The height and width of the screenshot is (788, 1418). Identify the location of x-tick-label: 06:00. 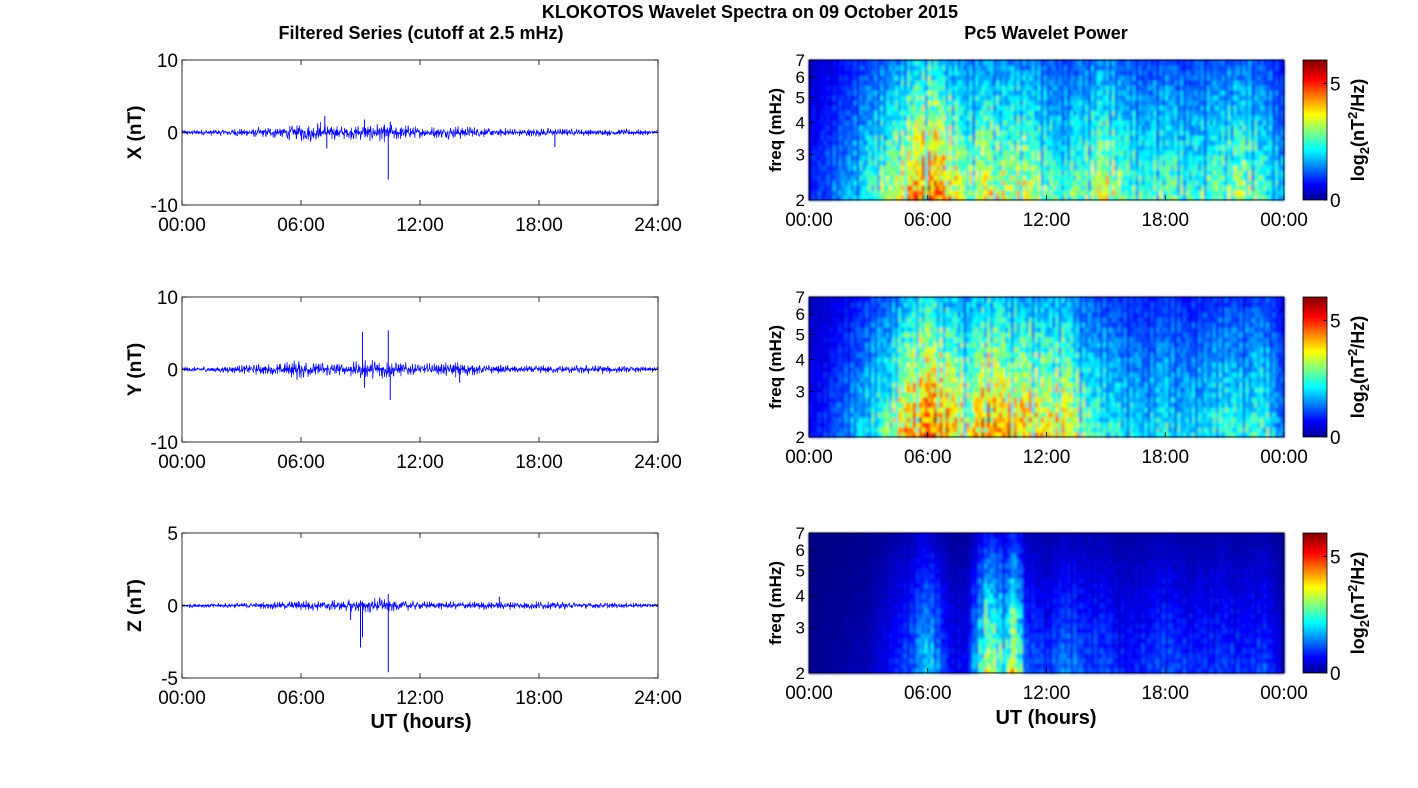
(301, 462).